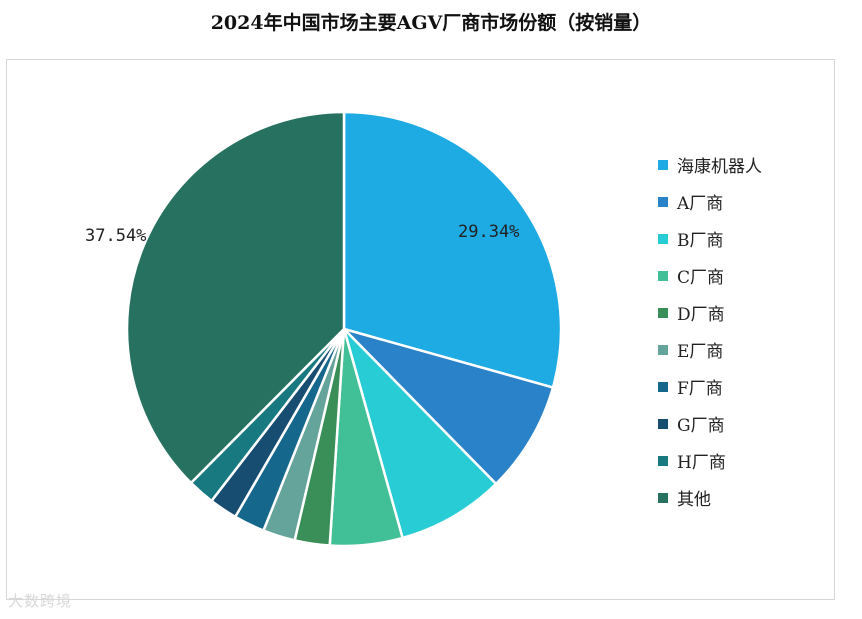 This screenshot has height=619, width=862. What do you see at coordinates (40, 601) in the screenshot?
I see `watermark: 大数跨境` at bounding box center [40, 601].